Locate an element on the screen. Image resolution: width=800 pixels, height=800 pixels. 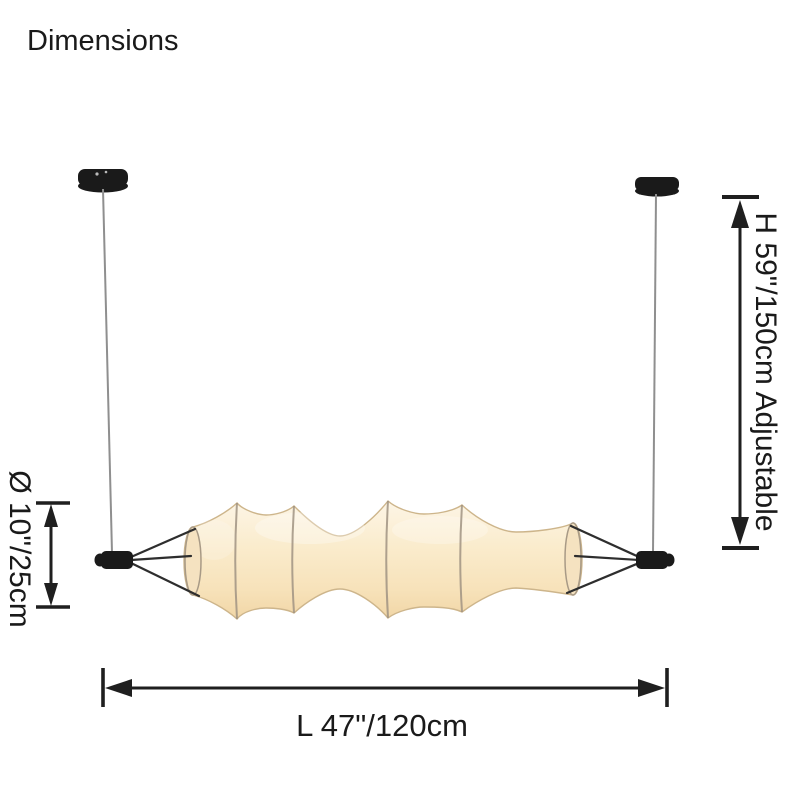
length-arrowhead-right is located at coordinates (651, 688).